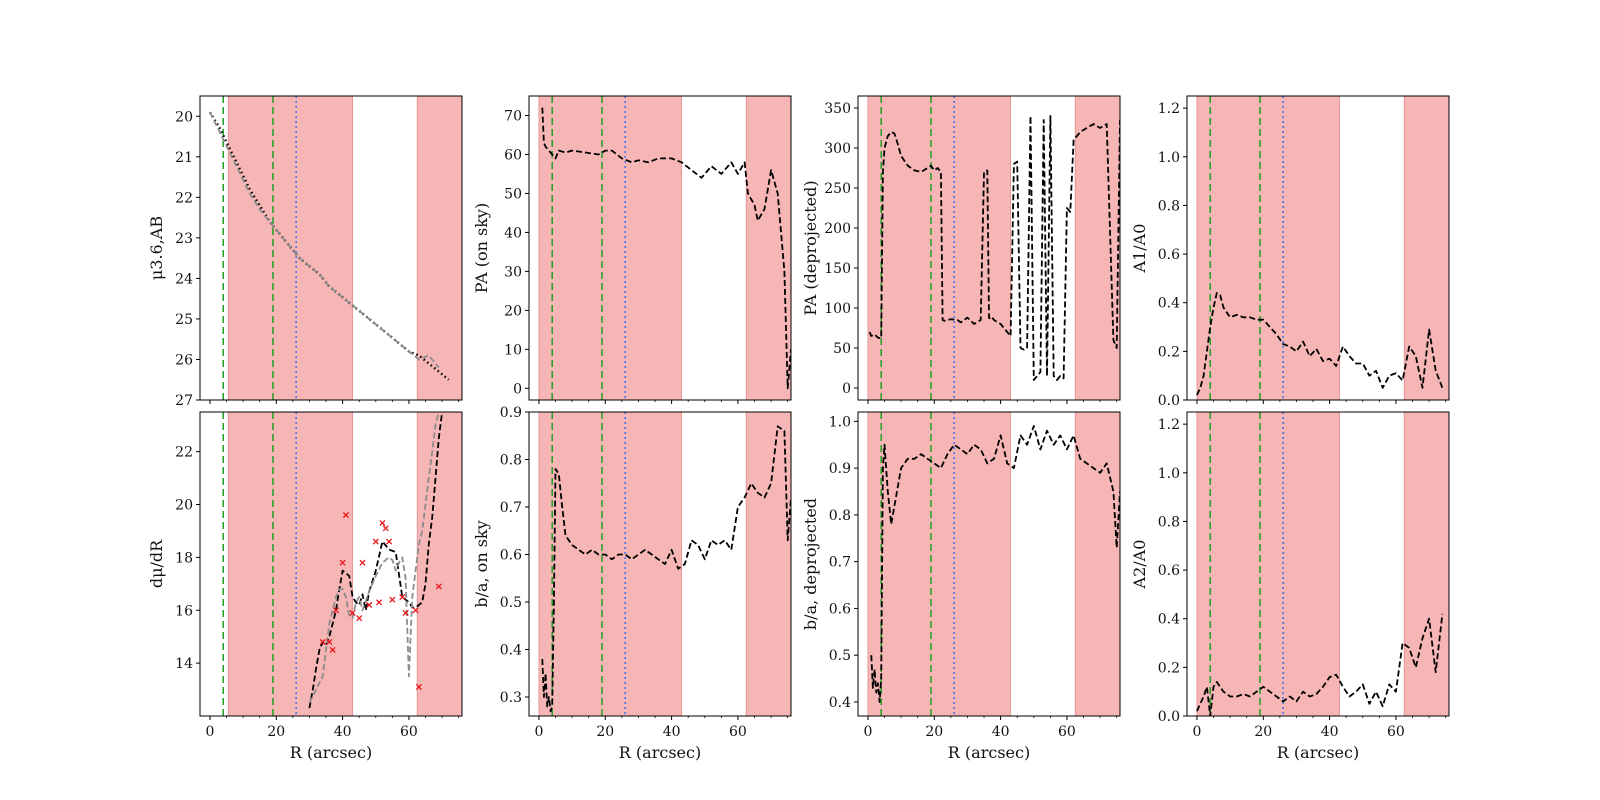  What do you see at coordinates (837, 229) in the screenshot?
I see `y-tick-label: 200` at bounding box center [837, 229].